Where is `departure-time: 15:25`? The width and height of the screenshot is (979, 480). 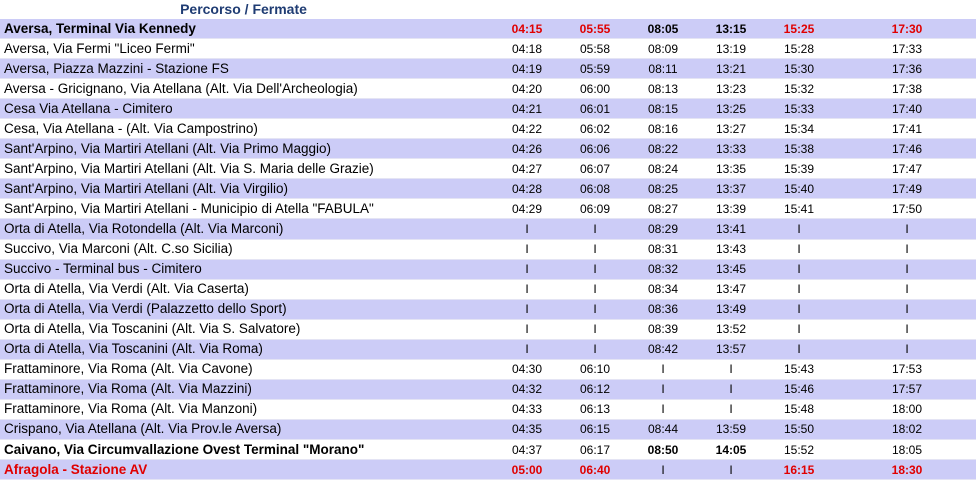 departure-time: 15:25 is located at coordinates (799, 29).